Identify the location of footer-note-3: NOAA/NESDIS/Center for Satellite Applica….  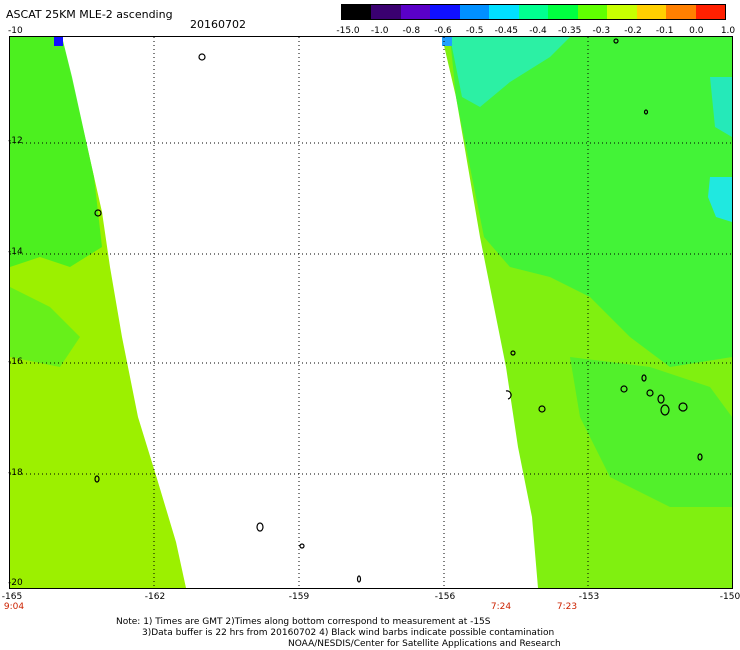
(424, 644).